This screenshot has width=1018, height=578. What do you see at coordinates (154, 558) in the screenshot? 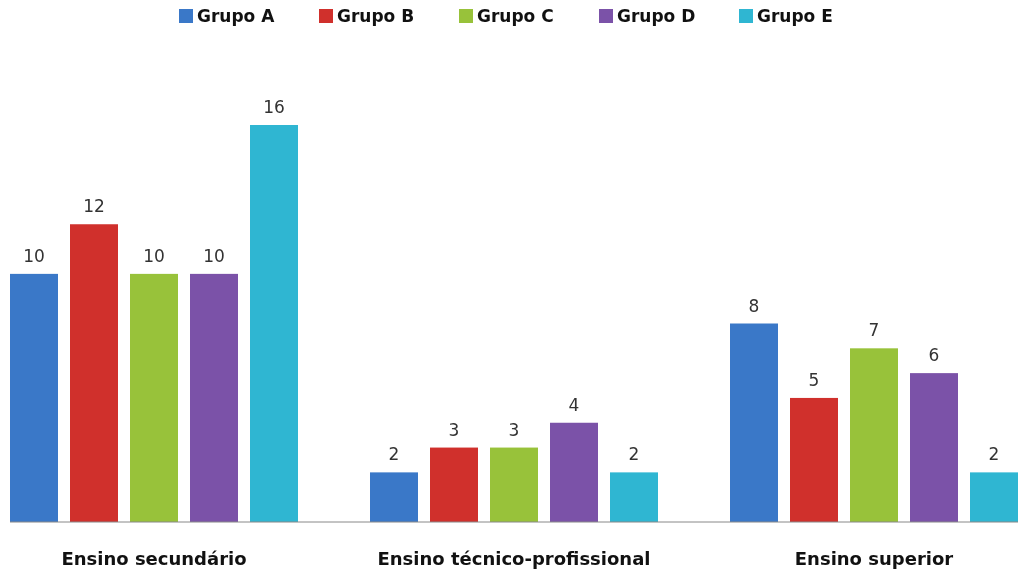
I see `x-tick-label: Ensino secundário` at bounding box center [154, 558].